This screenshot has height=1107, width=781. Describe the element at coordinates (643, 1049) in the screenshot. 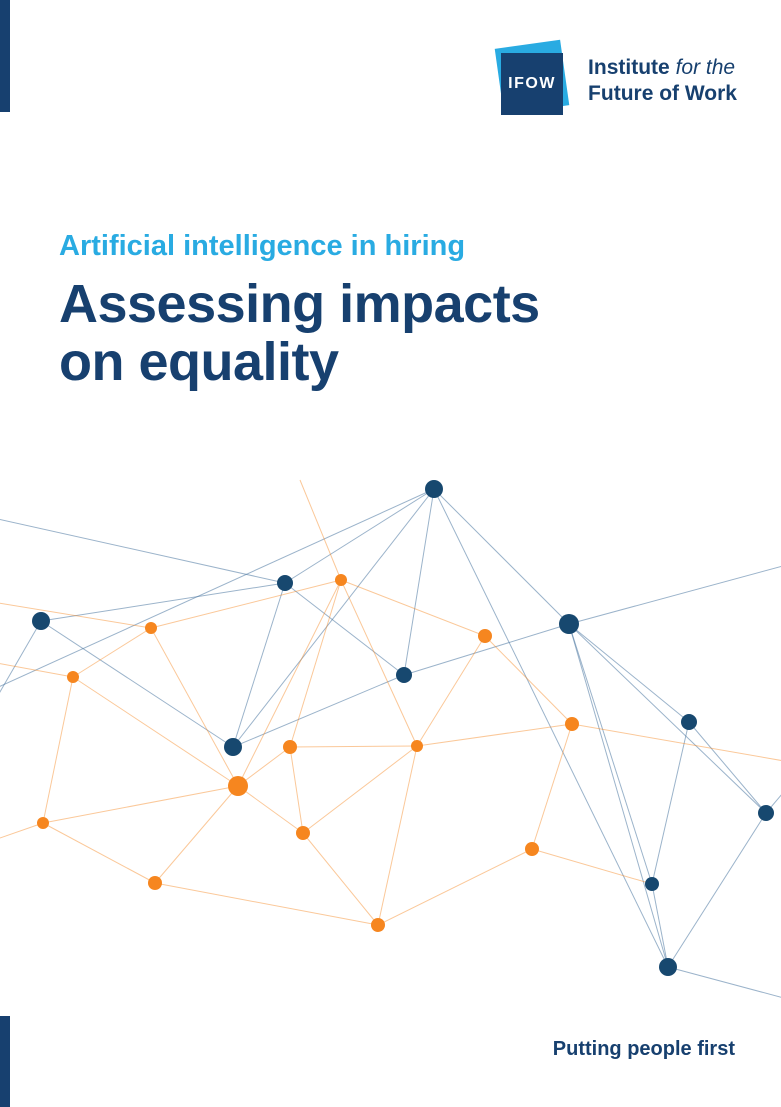

I see `tagline: Putting people first` at that location.